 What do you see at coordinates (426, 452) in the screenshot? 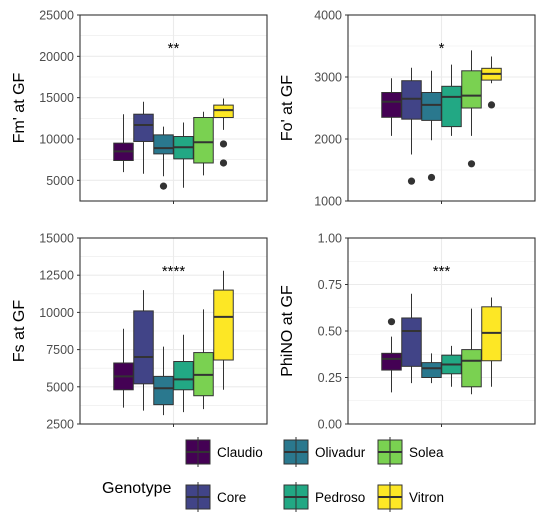
I see `legend-label: Solea` at bounding box center [426, 452].